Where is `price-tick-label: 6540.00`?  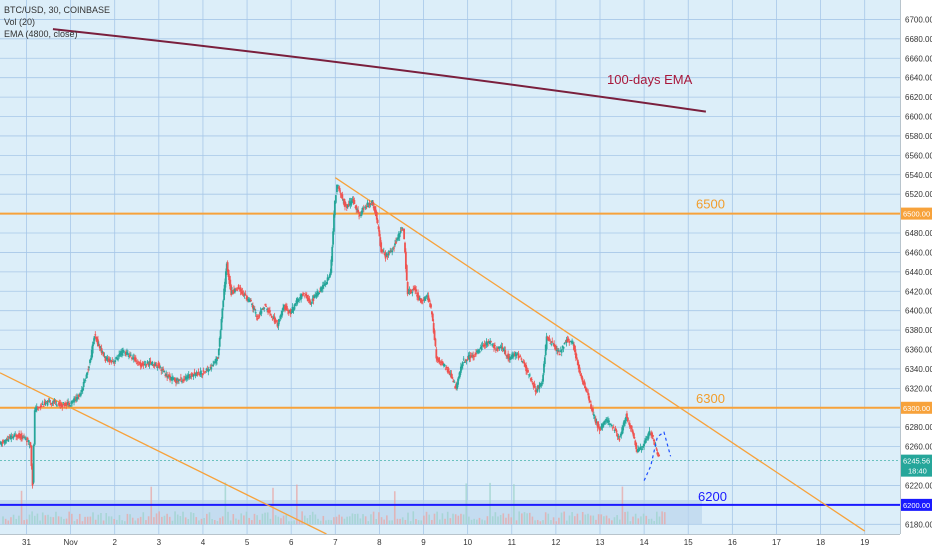
price-tick-label: 6540.00 is located at coordinates (918, 175).